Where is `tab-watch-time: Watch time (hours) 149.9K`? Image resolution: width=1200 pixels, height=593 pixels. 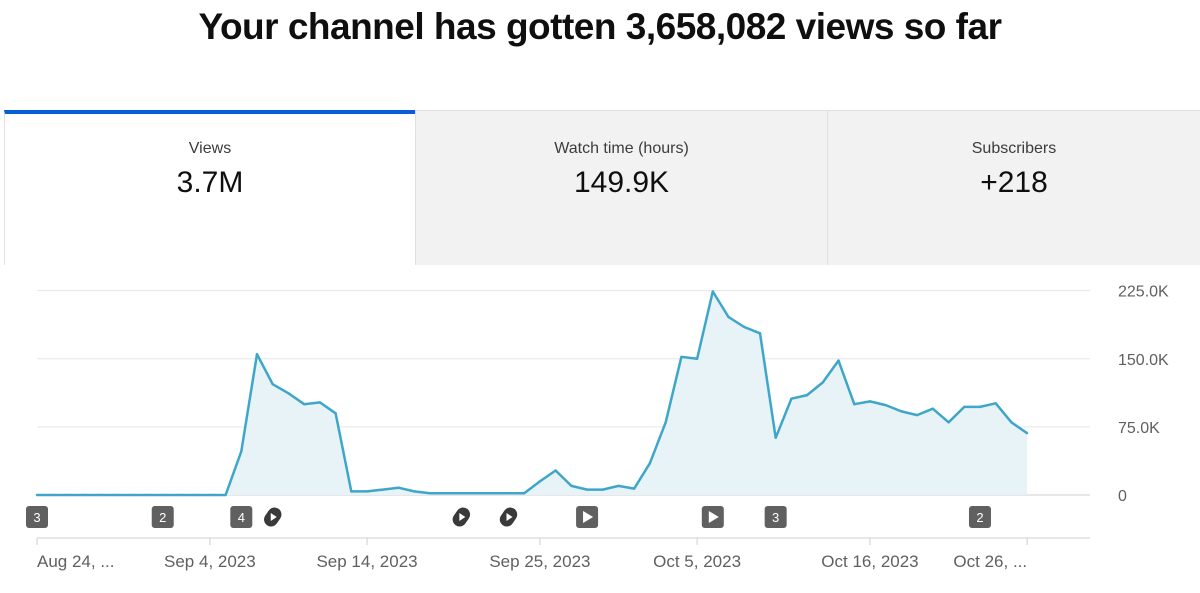 tab-watch-time: Watch time (hours) 149.9K is located at coordinates (621, 187).